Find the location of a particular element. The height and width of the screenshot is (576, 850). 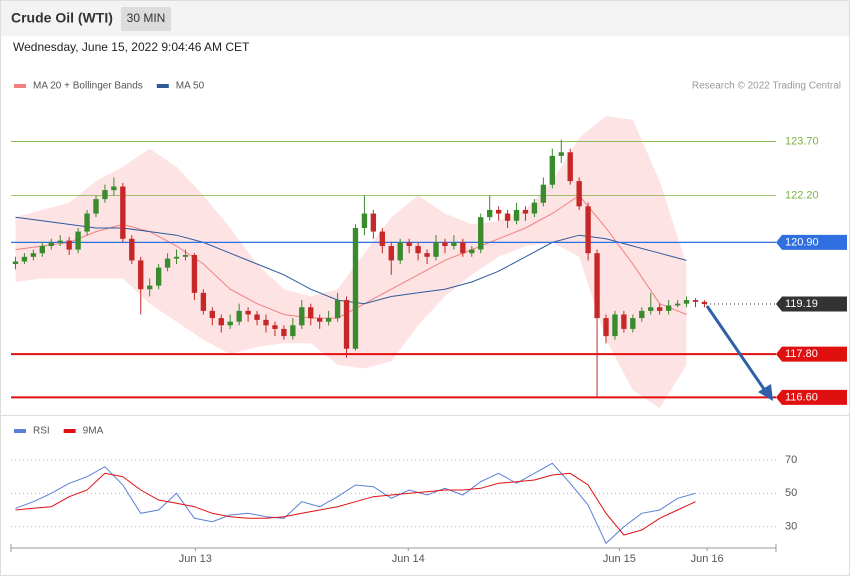

y-tick-label: 70 is located at coordinates (791, 460).